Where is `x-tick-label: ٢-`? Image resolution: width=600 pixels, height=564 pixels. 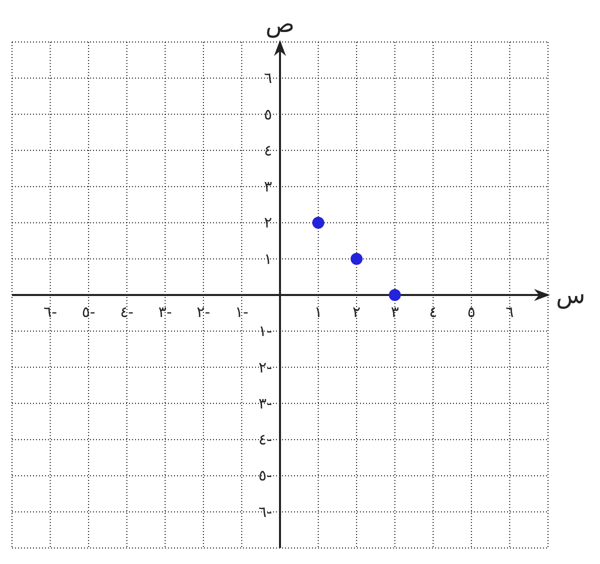 x-tick-label: ٢- is located at coordinates (203, 312).